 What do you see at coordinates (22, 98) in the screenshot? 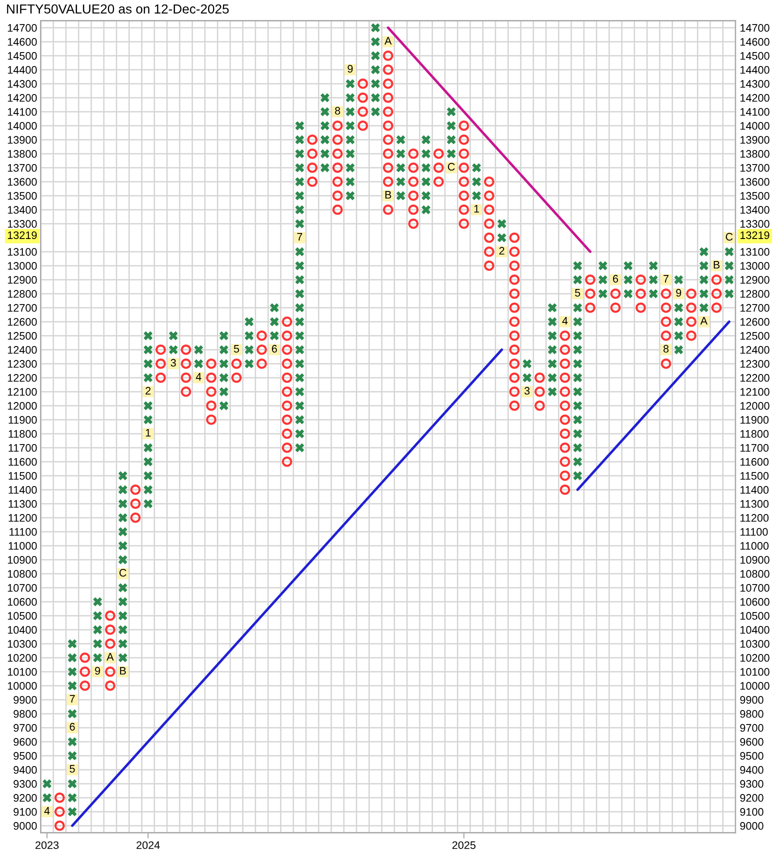
I see `y-tick-label: 14200` at bounding box center [22, 98].